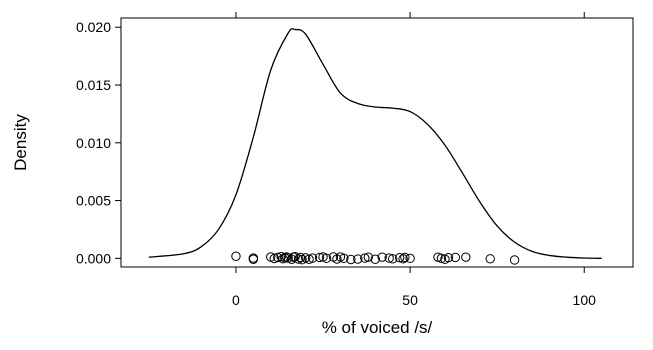 Image resolution: width=653 pixels, height=350 pixels. What do you see at coordinates (20, 142) in the screenshot?
I see `y-axis-title: Density` at bounding box center [20, 142].